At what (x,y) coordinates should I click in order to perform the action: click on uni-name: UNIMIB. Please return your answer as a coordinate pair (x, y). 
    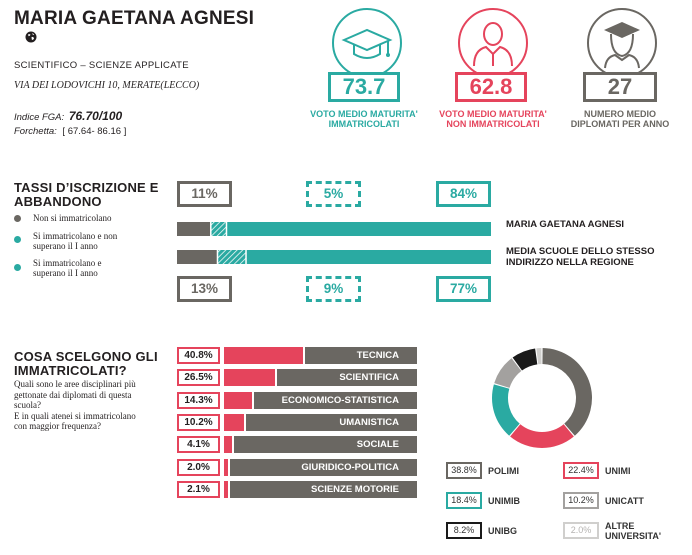
    Looking at the image, I should click on (504, 501).